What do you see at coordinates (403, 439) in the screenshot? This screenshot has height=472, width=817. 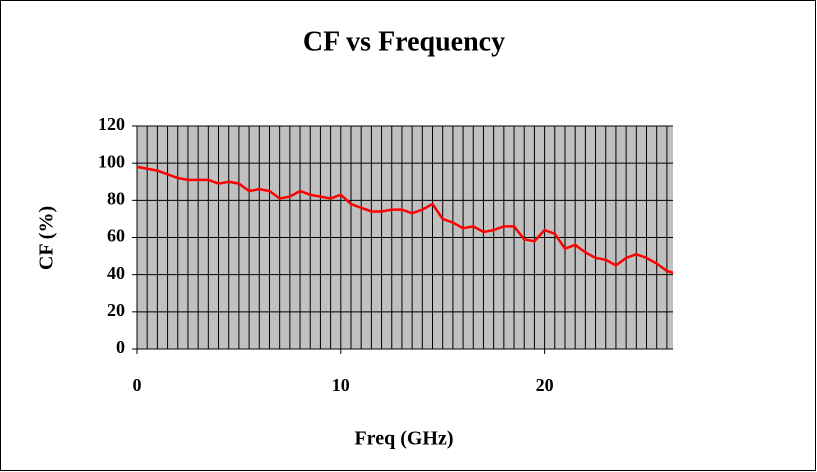 I see `x-axis-label: Freq (GHz)` at bounding box center [403, 439].